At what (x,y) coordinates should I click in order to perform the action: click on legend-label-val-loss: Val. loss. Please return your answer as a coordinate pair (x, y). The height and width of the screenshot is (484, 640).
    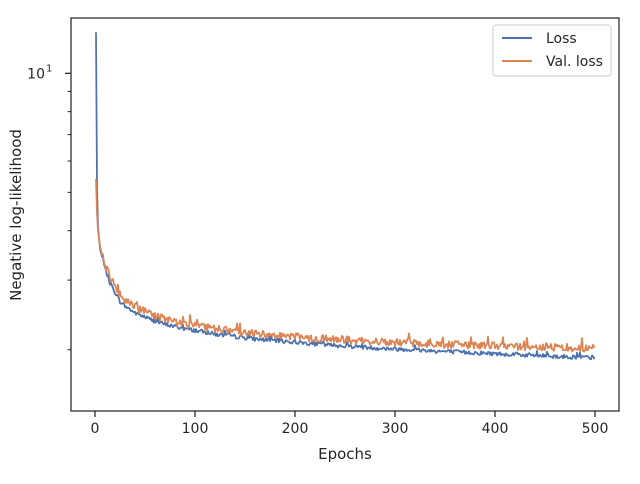
    Looking at the image, I should click on (574, 62).